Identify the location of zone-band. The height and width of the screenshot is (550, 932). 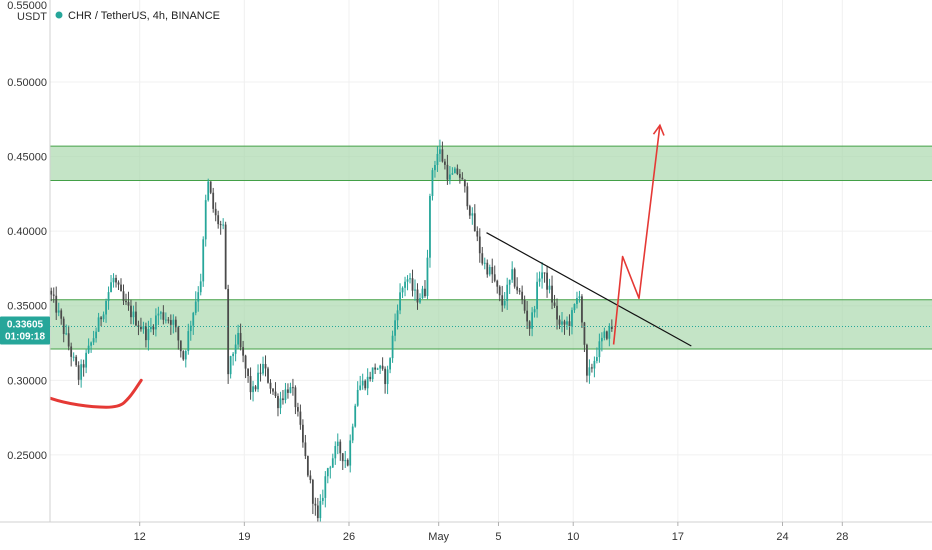
(491, 324).